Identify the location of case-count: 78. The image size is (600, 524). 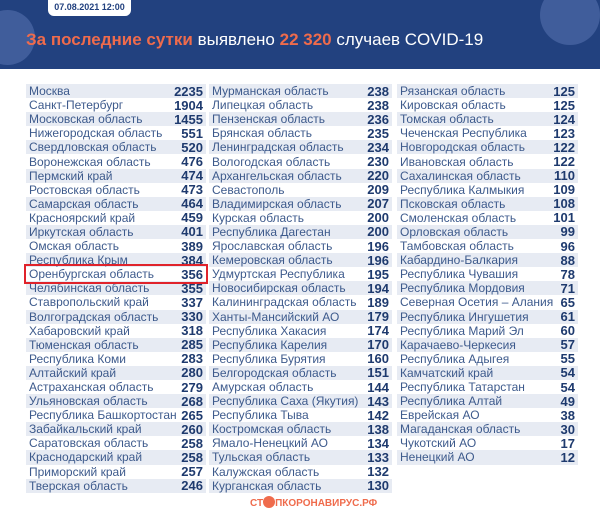
(567, 274).